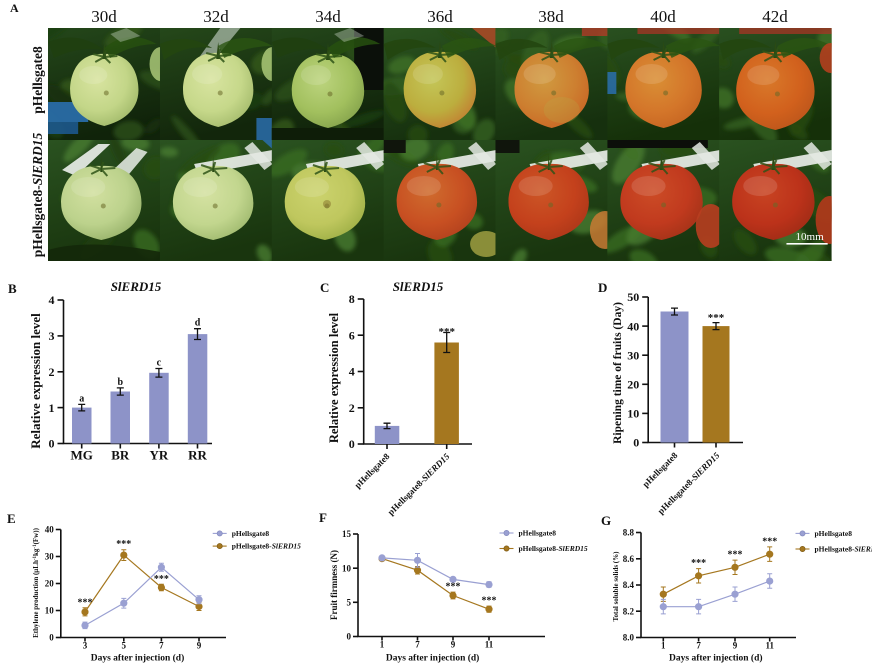 The height and width of the screenshot is (665, 872). I want to click on svg-text: A, so click(14, 8).